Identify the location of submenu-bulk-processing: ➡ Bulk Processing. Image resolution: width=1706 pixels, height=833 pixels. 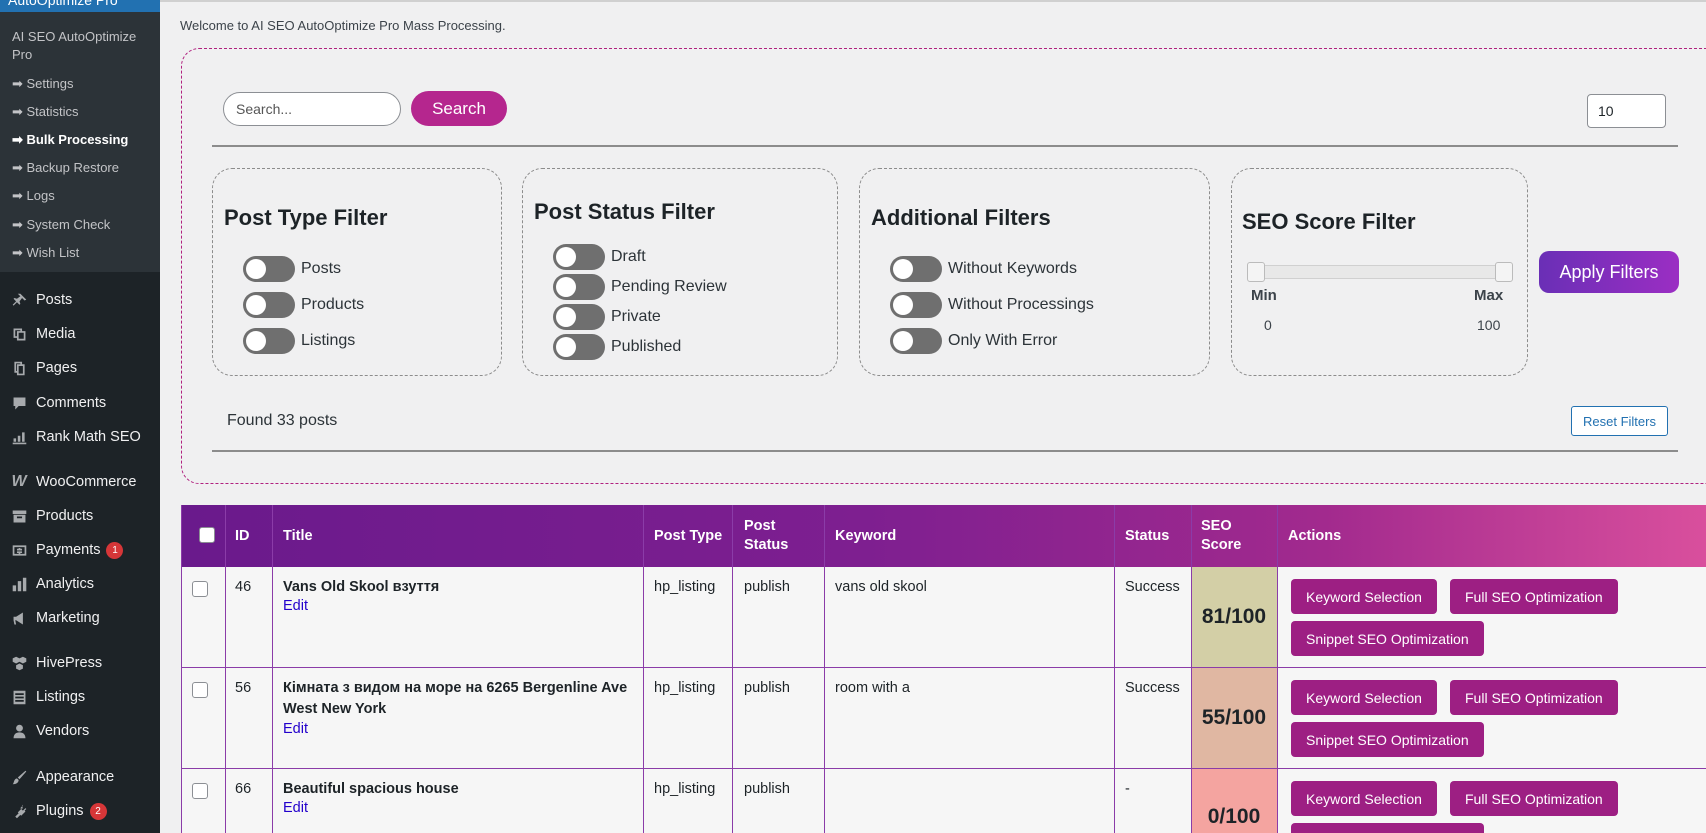
(70, 139).